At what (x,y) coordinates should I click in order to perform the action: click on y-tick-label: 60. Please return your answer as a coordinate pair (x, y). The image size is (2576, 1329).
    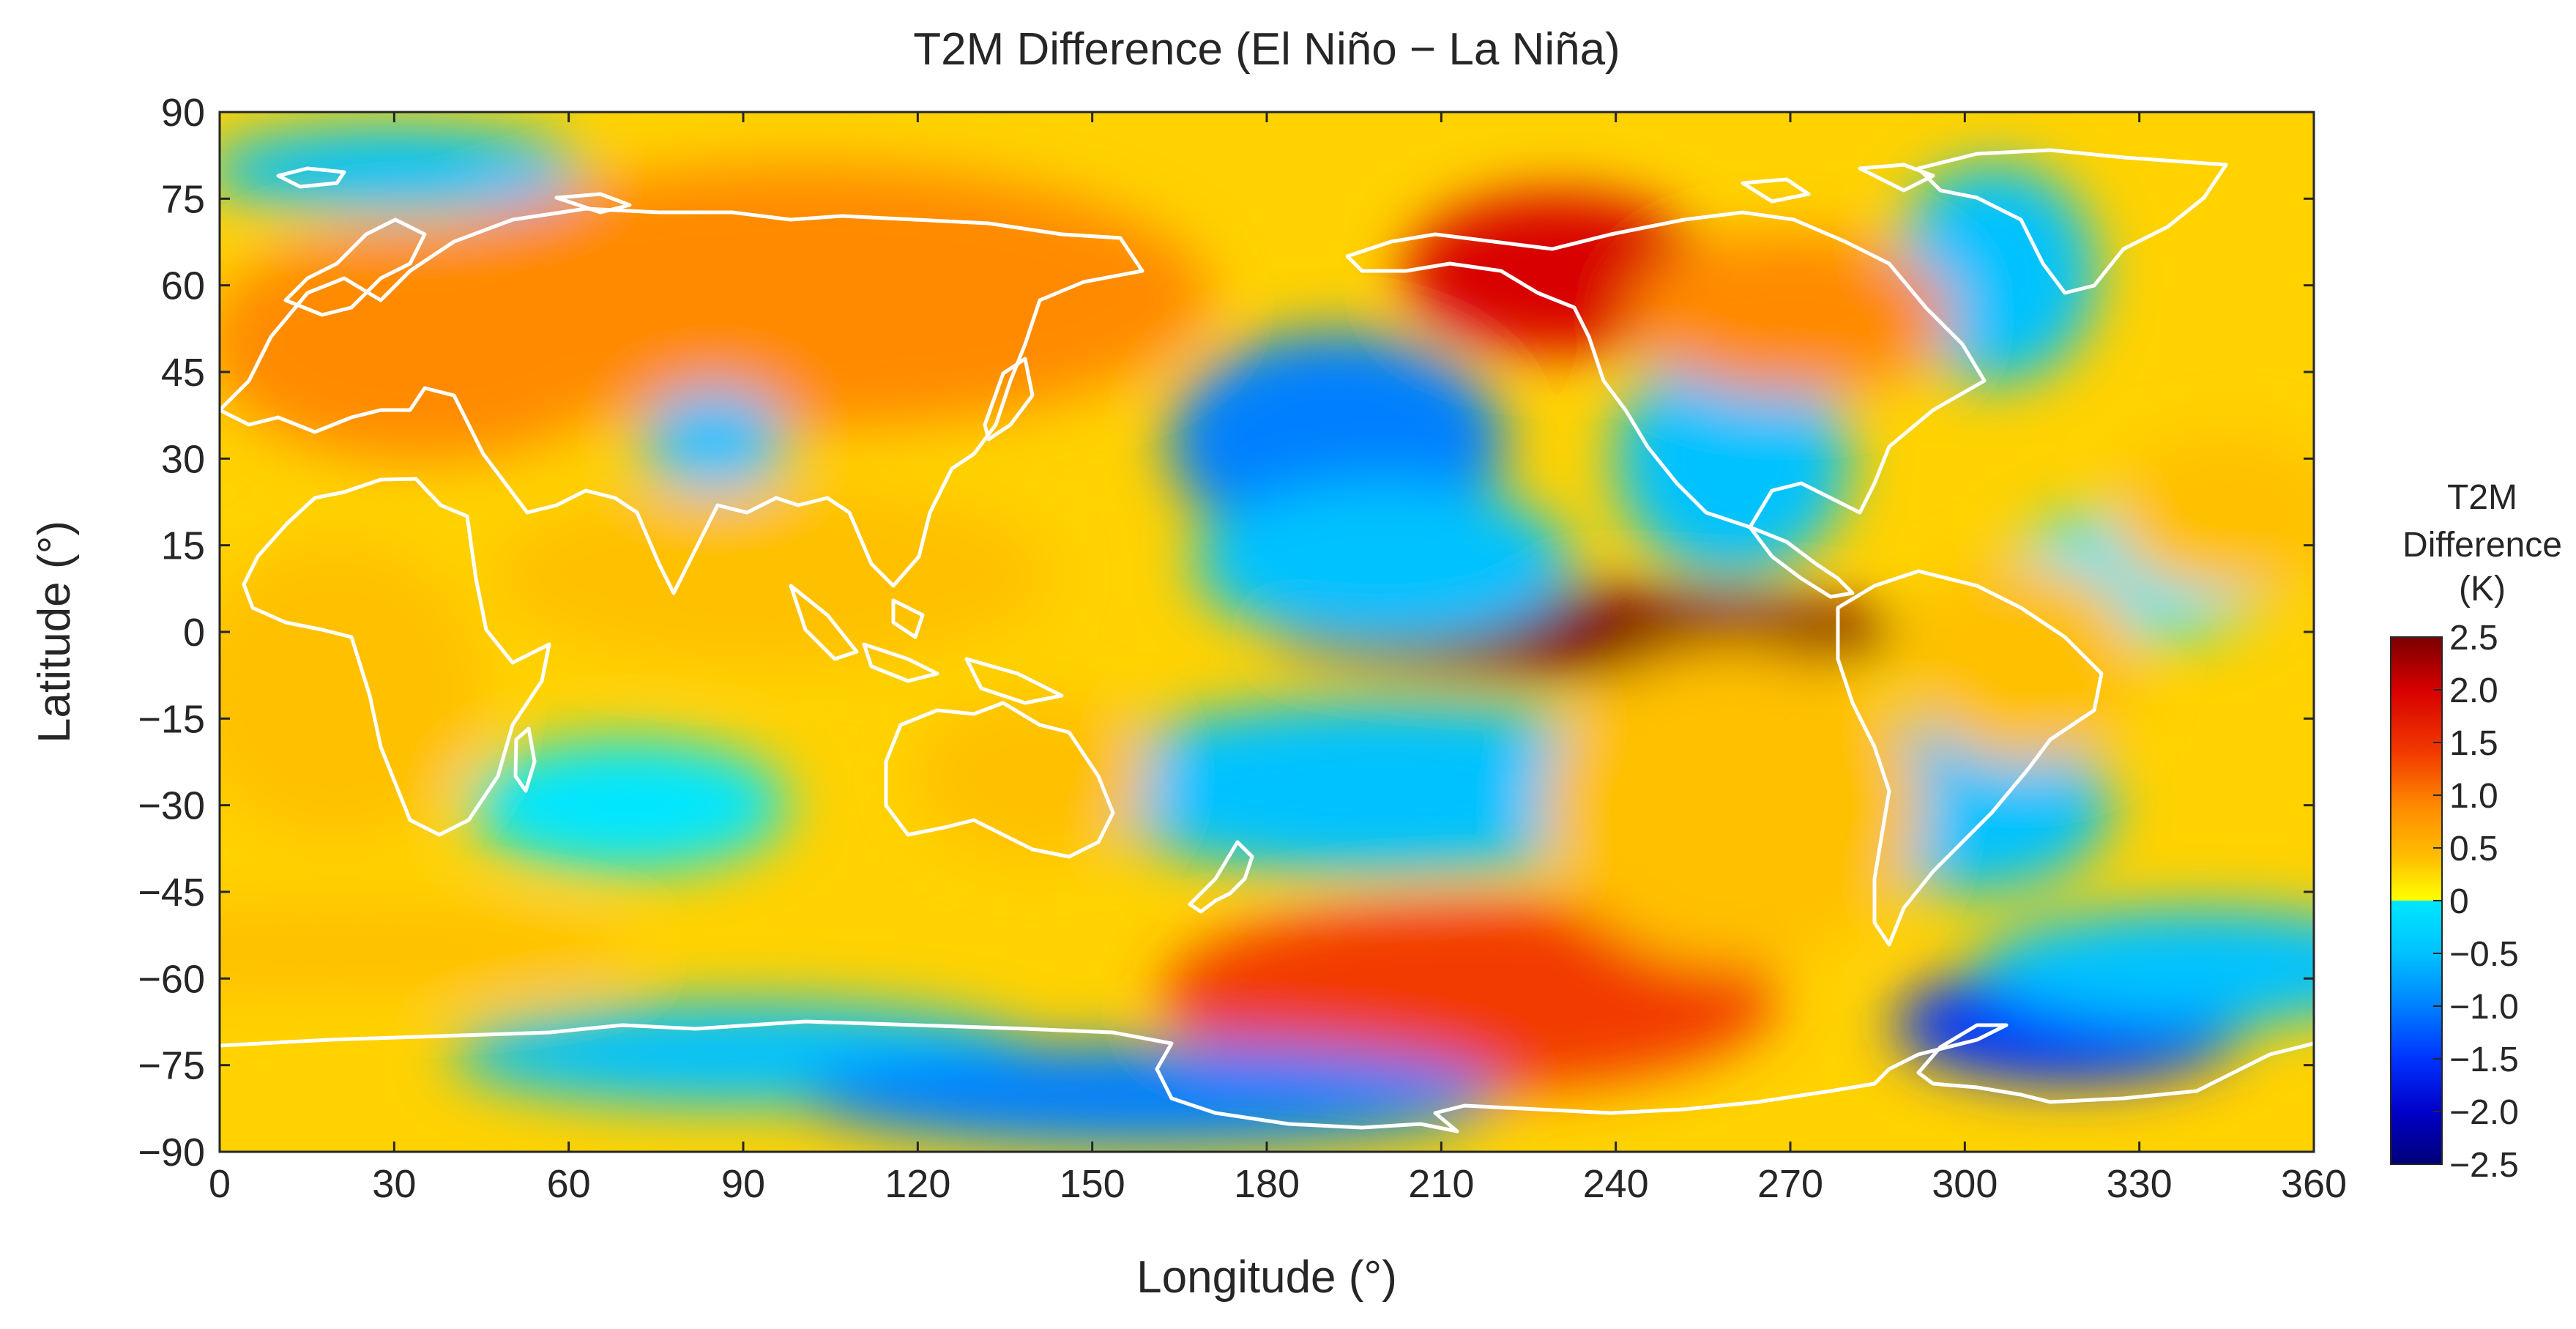
    Looking at the image, I should click on (183, 286).